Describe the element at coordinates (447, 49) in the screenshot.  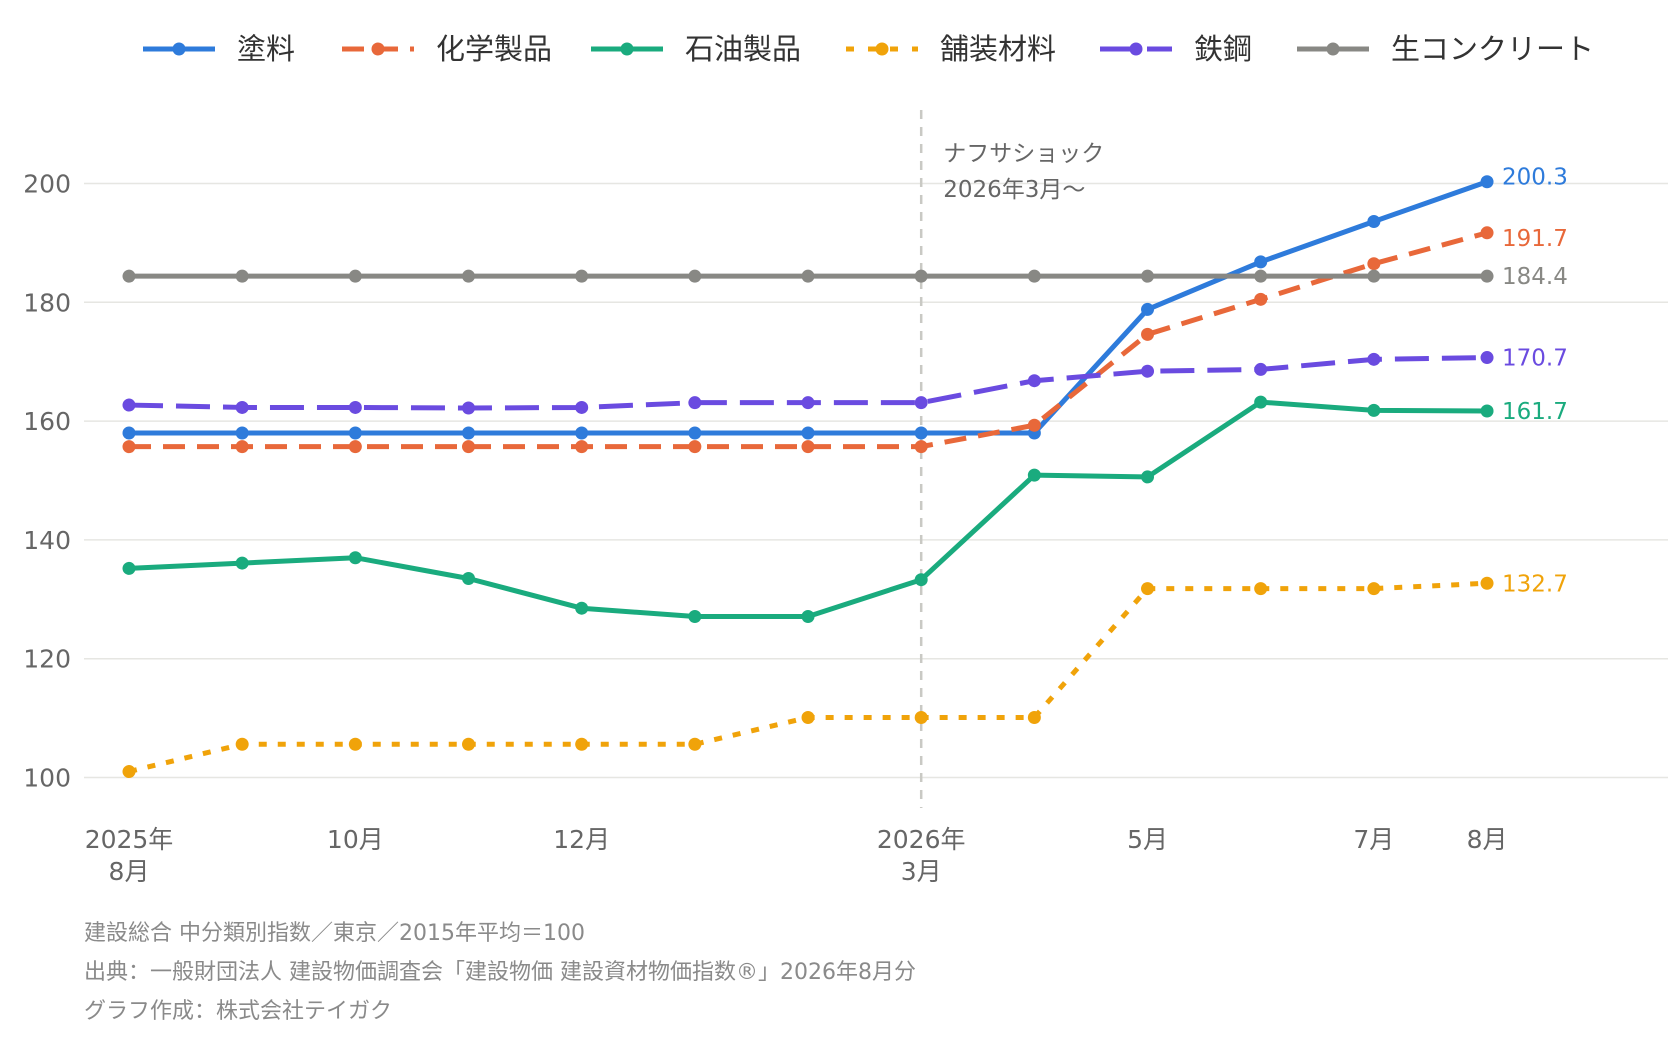
I see `legend-item: 化学製品` at that location.